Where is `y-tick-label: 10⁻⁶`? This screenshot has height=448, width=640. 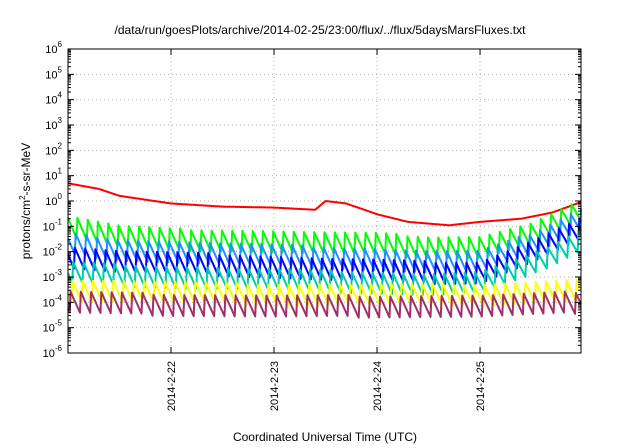 y-tick-label: 10⁻⁶ is located at coordinates (53, 352).